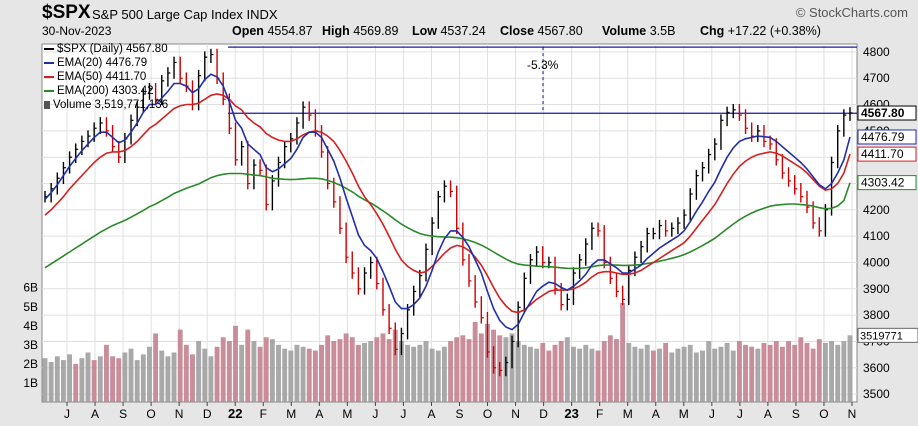 The image size is (918, 426). I want to click on ema20-swatch-icon, so click(49, 62).